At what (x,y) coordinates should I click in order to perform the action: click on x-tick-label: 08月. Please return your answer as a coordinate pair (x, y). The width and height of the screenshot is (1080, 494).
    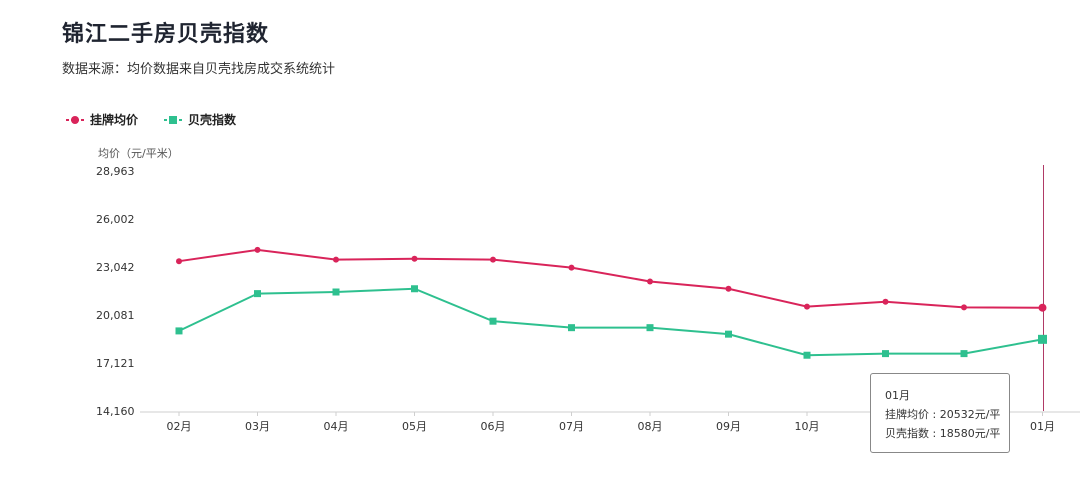
    Looking at the image, I should click on (650, 426).